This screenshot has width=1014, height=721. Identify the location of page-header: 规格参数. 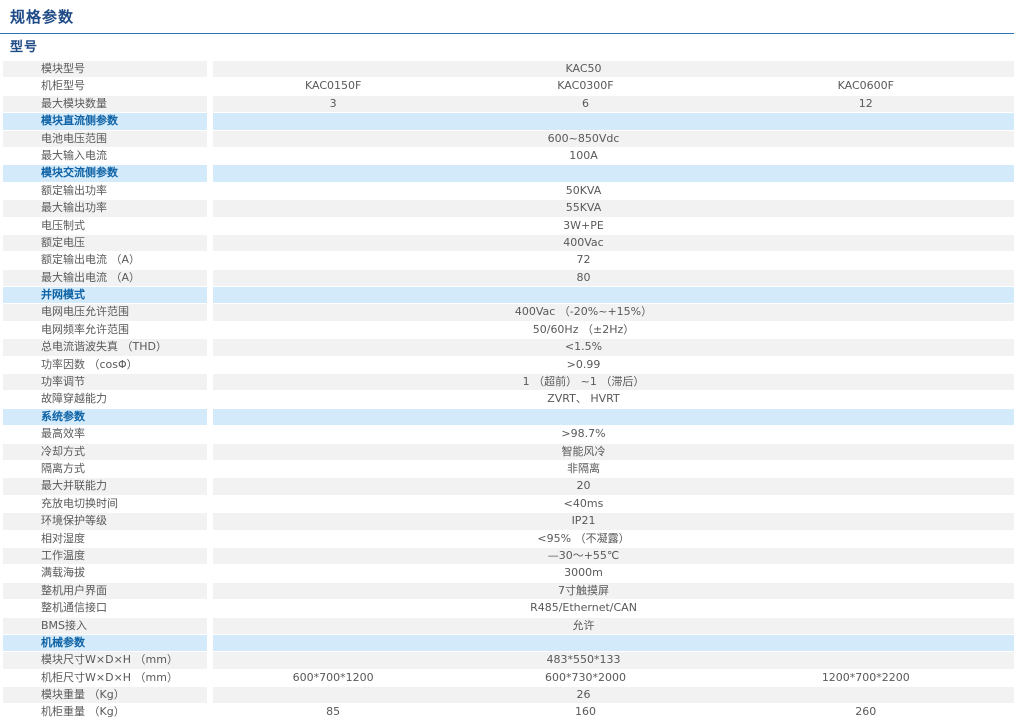
(507, 13).